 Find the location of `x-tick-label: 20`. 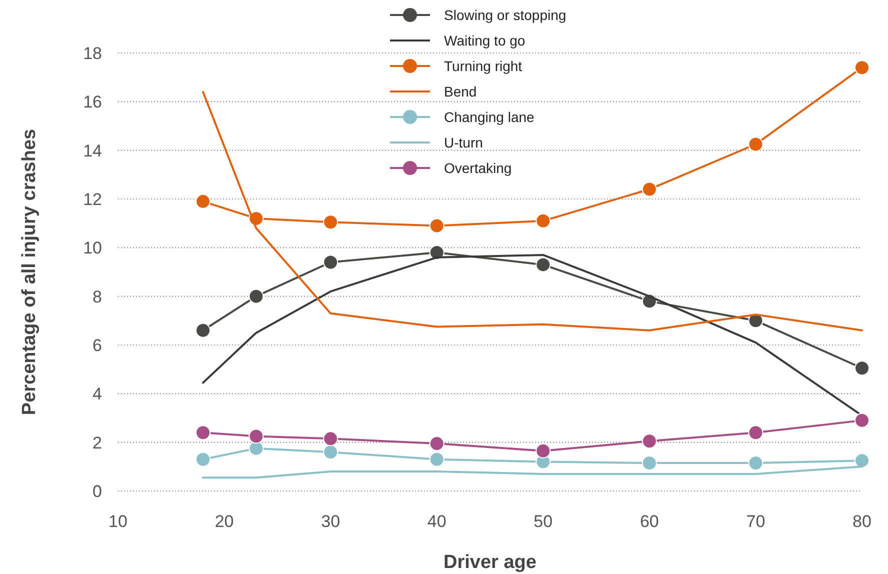

x-tick-label: 20 is located at coordinates (224, 521).